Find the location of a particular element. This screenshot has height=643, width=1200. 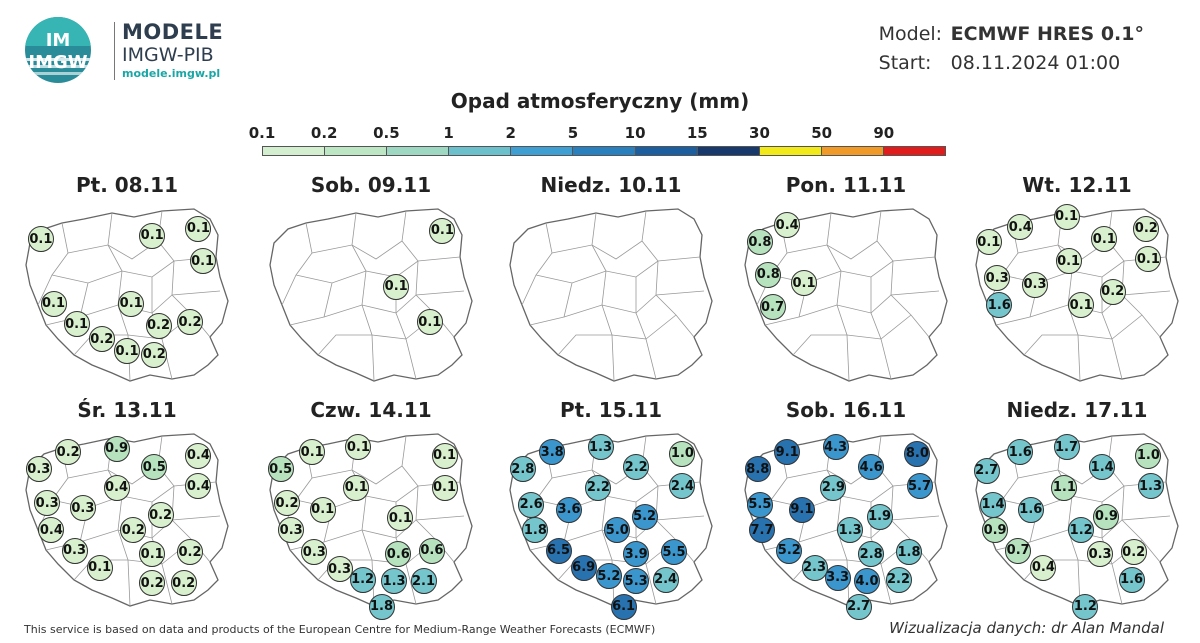

precip-value-badge: 0.7 is located at coordinates (1018, 550).